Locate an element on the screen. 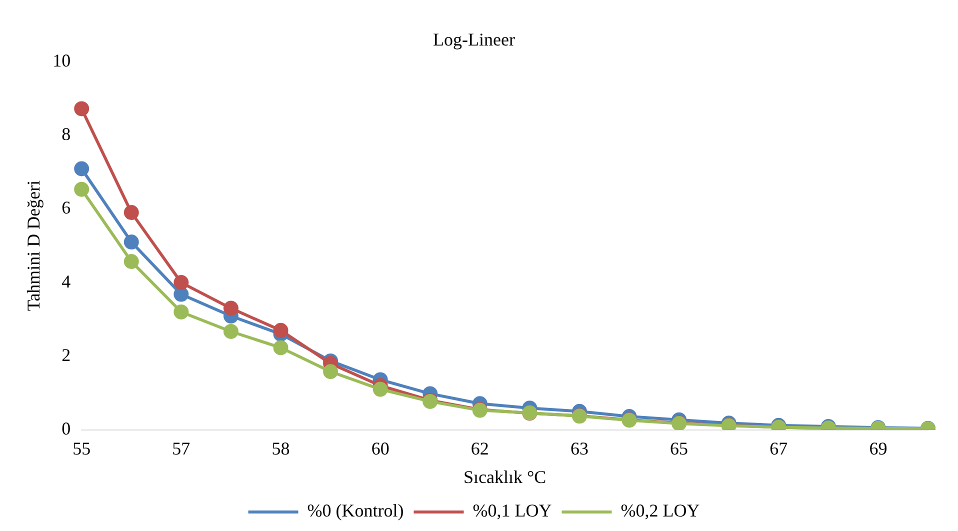 This screenshot has height=531, width=958. x-tick-label: 60 is located at coordinates (380, 448).